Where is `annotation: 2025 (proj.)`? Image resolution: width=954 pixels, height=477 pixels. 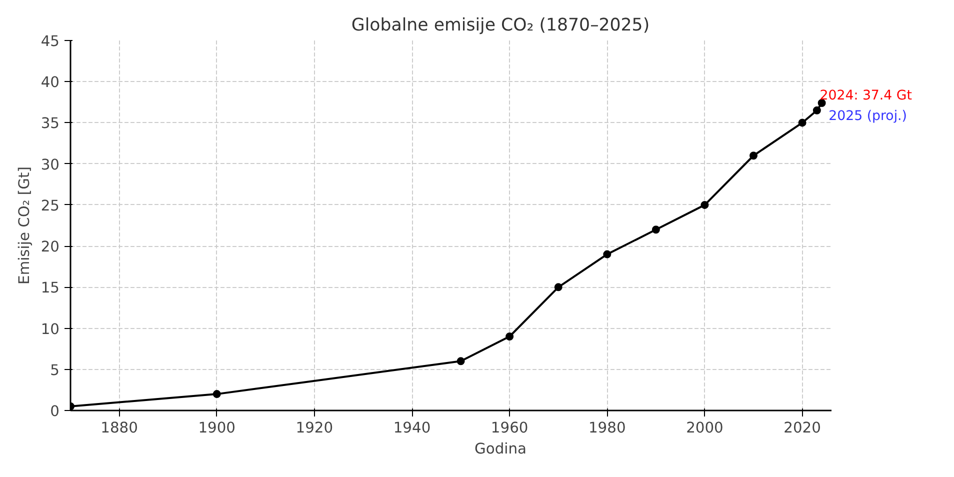
annotation: 2025 (proj.) is located at coordinates (867, 116).